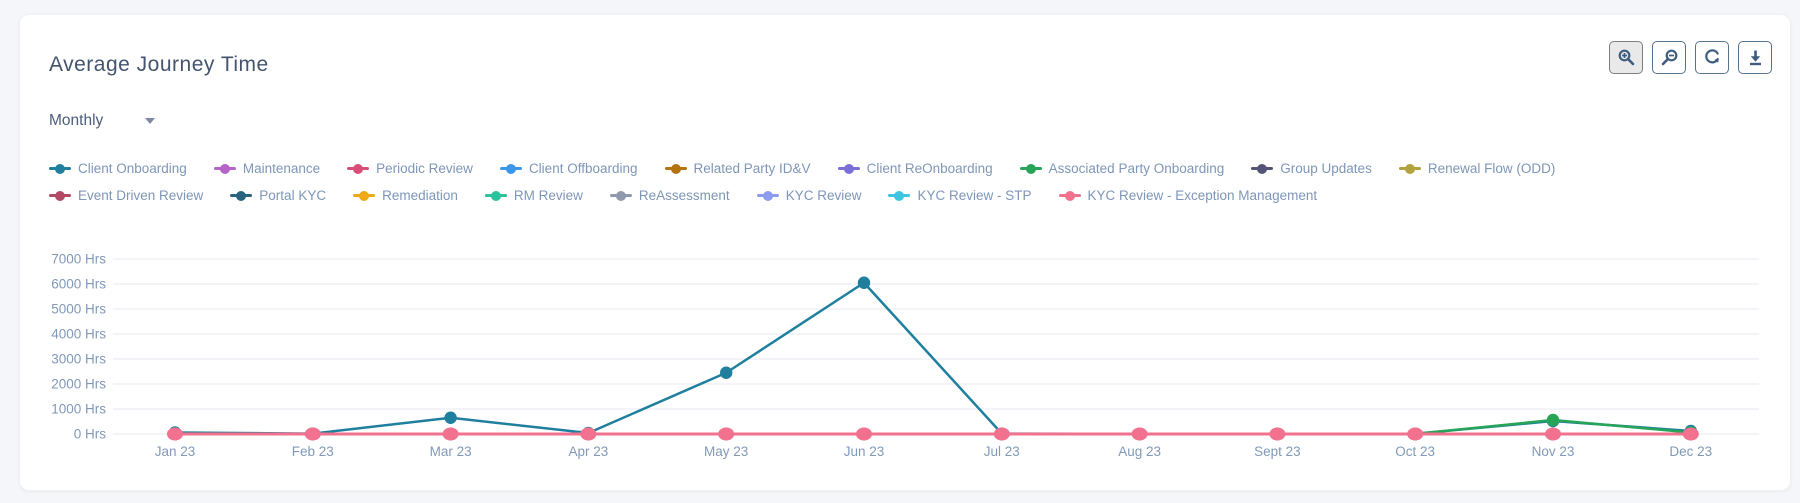 The image size is (1800, 503). I want to click on legend-item: Periodic Review, so click(410, 168).